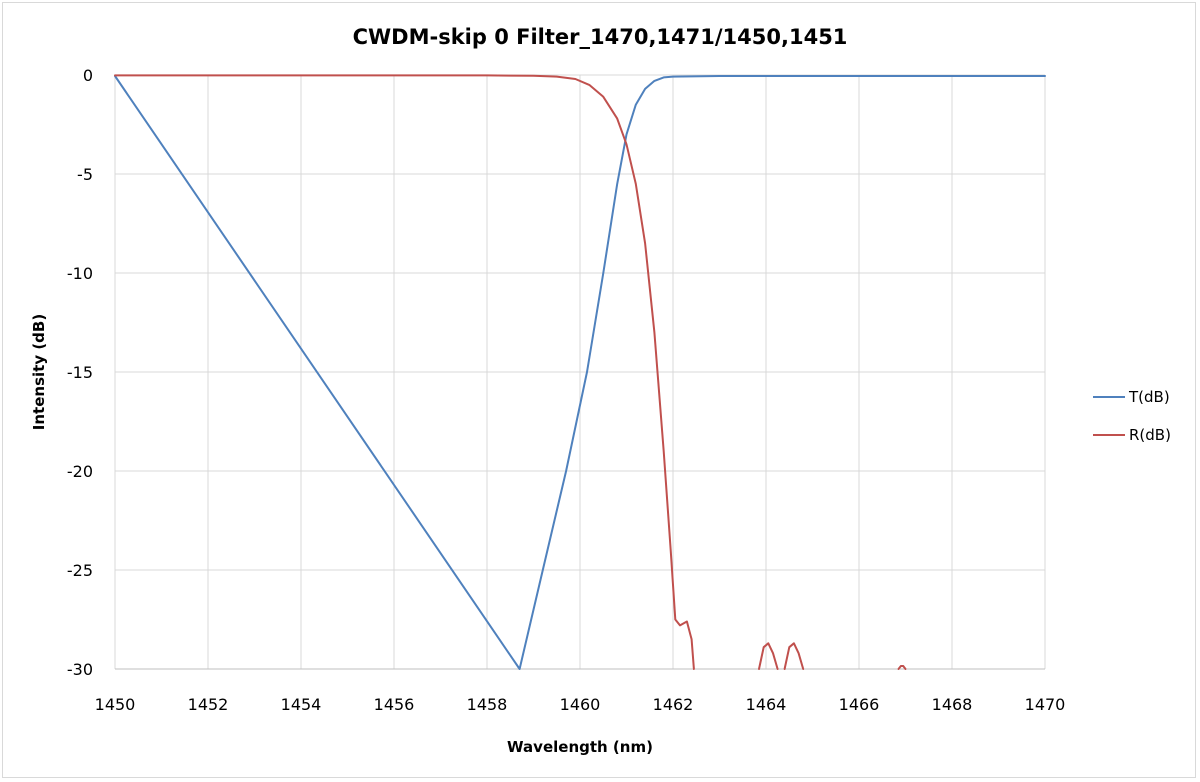  I want to click on chart-title: CWDM-skip 0 Filter_1470,1471/1450,1451, so click(600, 37).